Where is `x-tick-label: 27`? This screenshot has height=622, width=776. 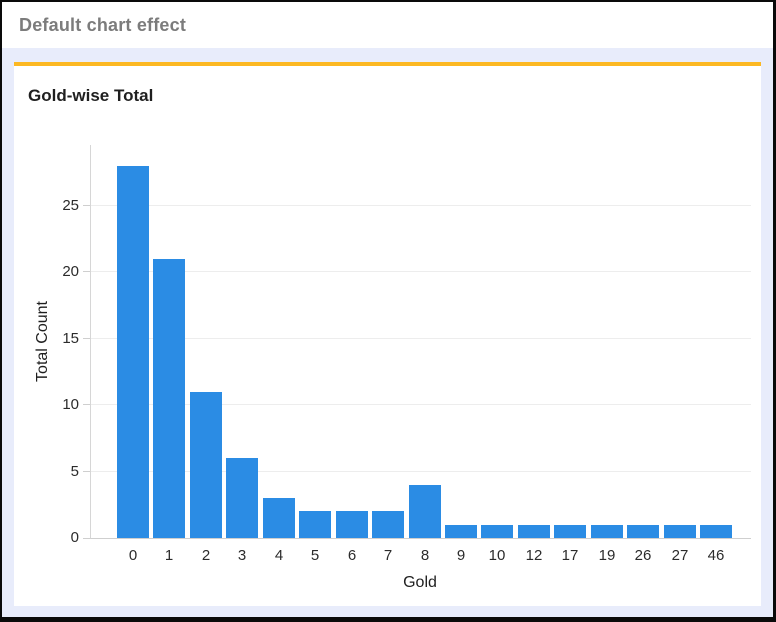
x-tick-label: 27 is located at coordinates (680, 555).